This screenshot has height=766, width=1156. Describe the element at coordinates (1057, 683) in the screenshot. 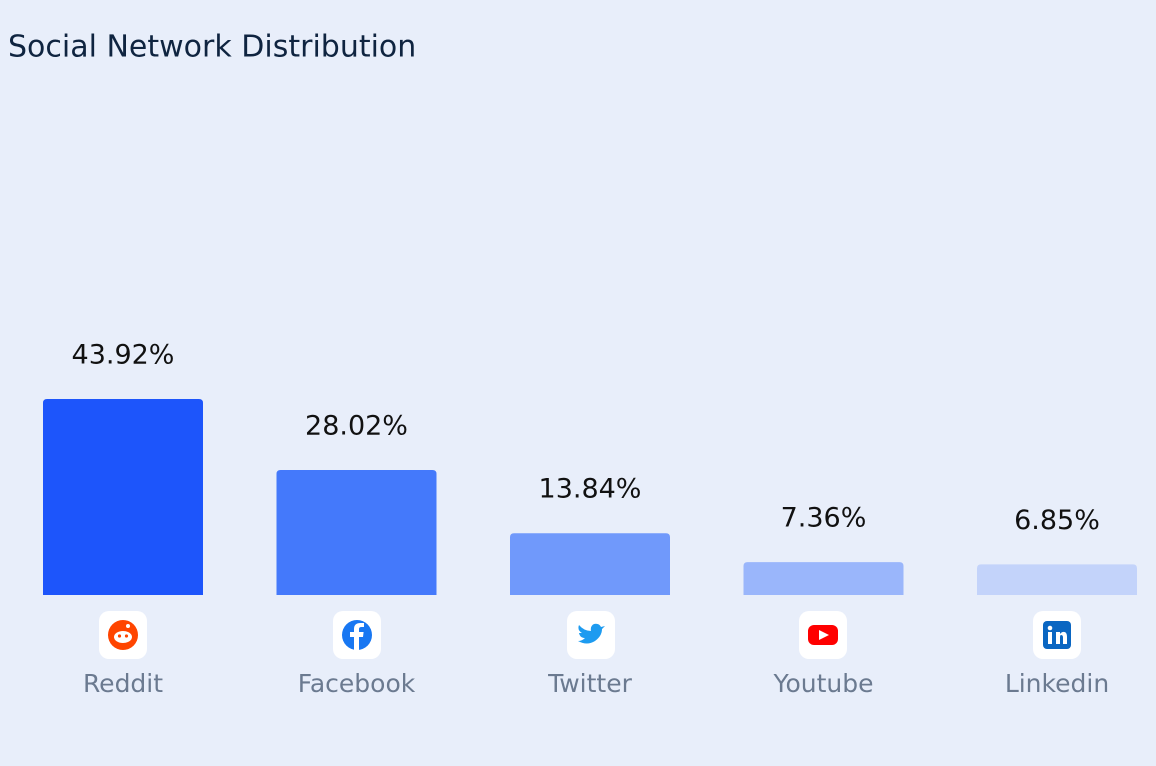

I see `category-label: Linkedin` at that location.